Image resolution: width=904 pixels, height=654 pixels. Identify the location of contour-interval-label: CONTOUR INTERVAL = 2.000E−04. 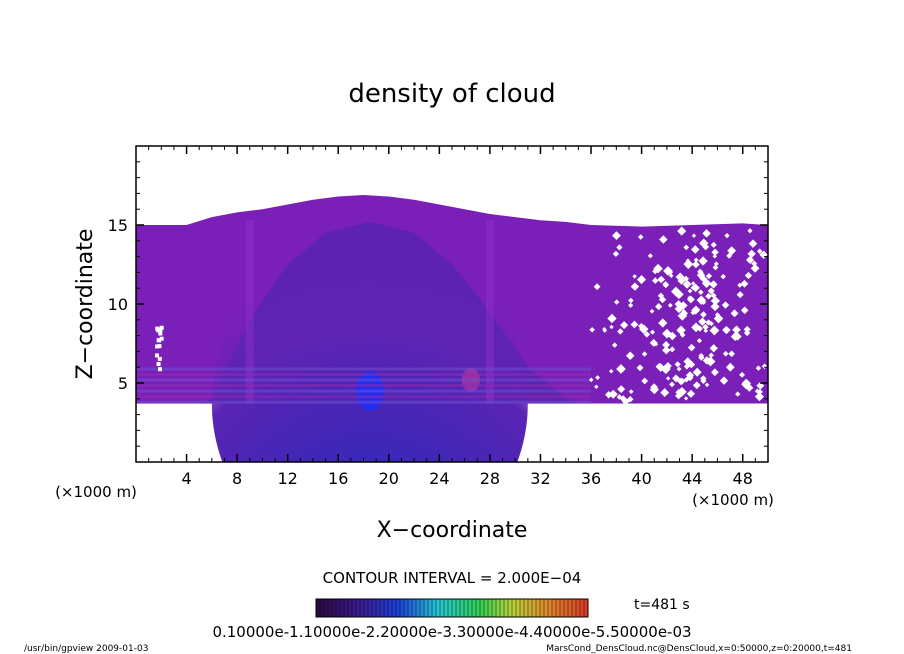
(452, 578).